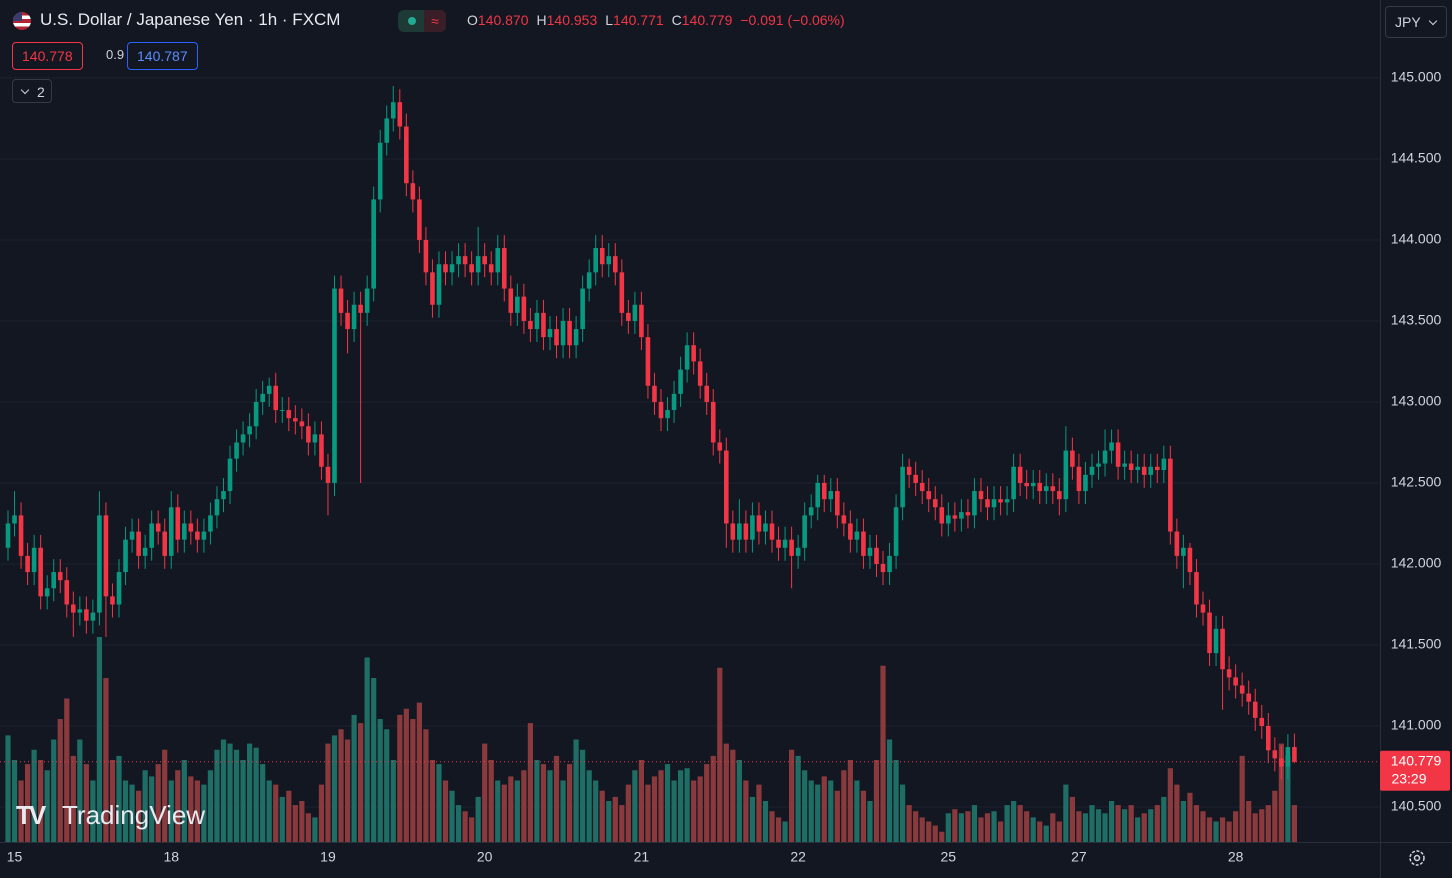 The image size is (1452, 878). What do you see at coordinates (1416, 482) in the screenshot?
I see `y-tick-label: 142.500` at bounding box center [1416, 482].